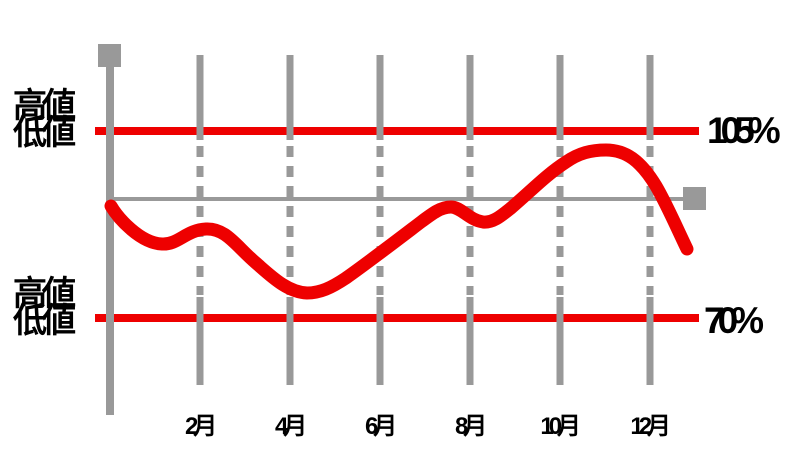 Image resolution: width=800 pixels, height=462 pixels. Describe the element at coordinates (44, 294) in the screenshot. I see `lower-side-label-line1: 高値` at that location.